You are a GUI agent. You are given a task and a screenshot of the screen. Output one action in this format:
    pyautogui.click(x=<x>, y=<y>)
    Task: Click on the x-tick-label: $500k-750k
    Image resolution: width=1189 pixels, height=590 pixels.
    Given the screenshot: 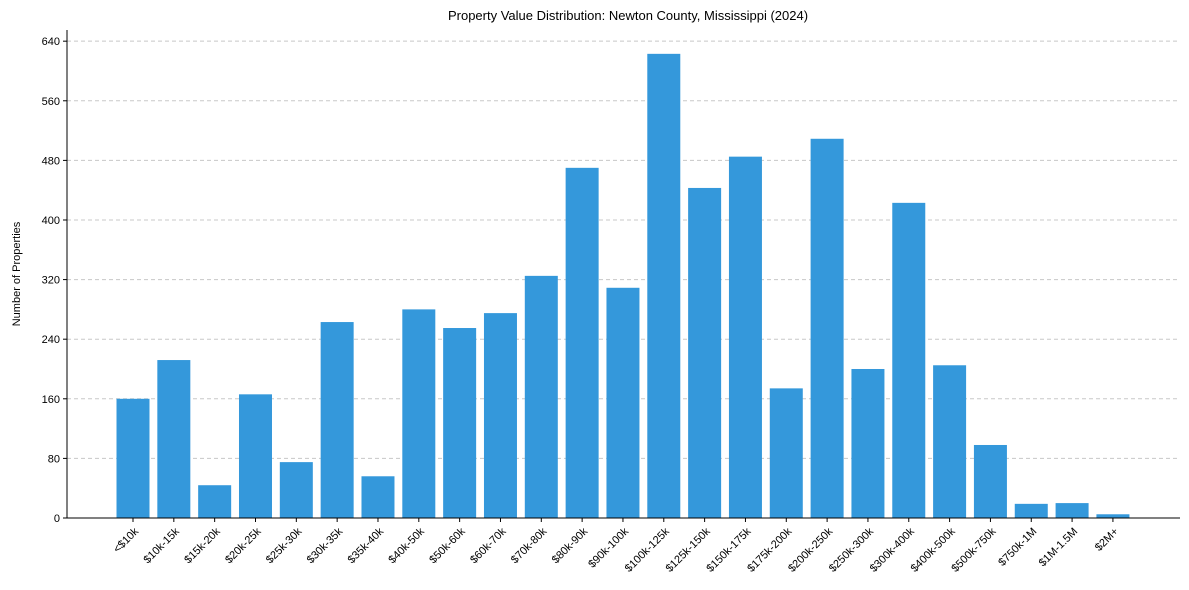 What is the action you would take?
    pyautogui.click(x=973, y=549)
    